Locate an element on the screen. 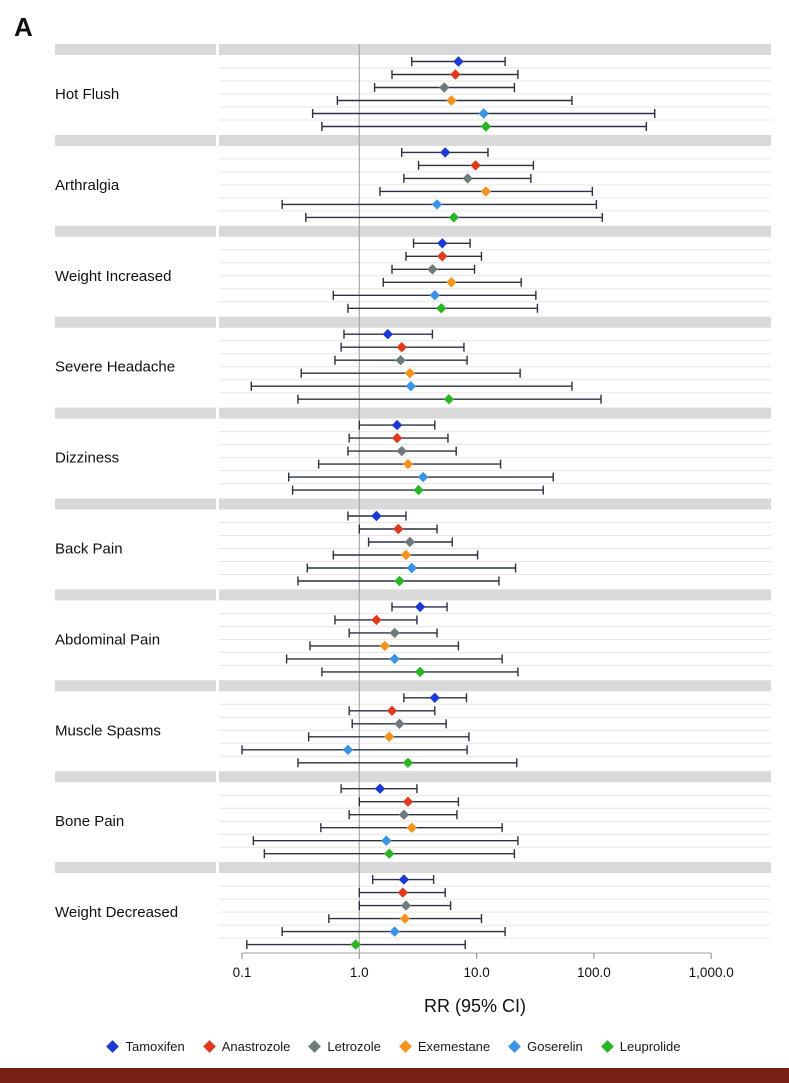  legend-label: Anastrozole is located at coordinates (256, 1046).